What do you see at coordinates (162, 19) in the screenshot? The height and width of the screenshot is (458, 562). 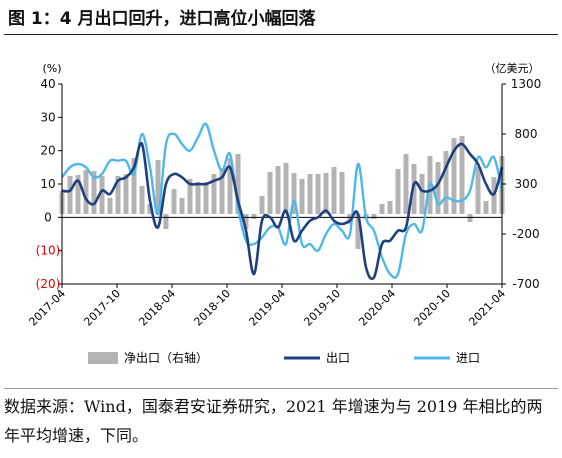 I see `figure-title: 图 1：4 月出口回升，进口高位小幅回落` at bounding box center [162, 19].